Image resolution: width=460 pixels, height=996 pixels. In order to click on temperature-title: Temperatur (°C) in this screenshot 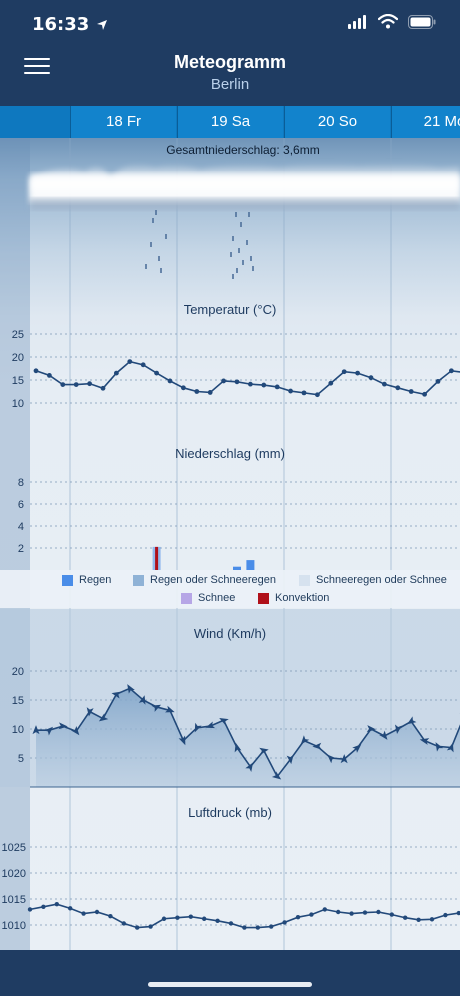, I will do `click(230, 309)`.